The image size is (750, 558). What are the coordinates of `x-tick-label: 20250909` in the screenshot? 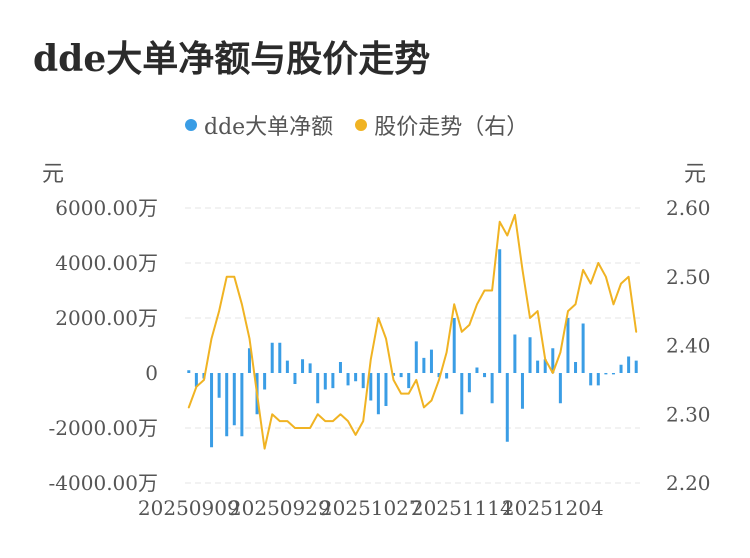 It's located at (189, 508).